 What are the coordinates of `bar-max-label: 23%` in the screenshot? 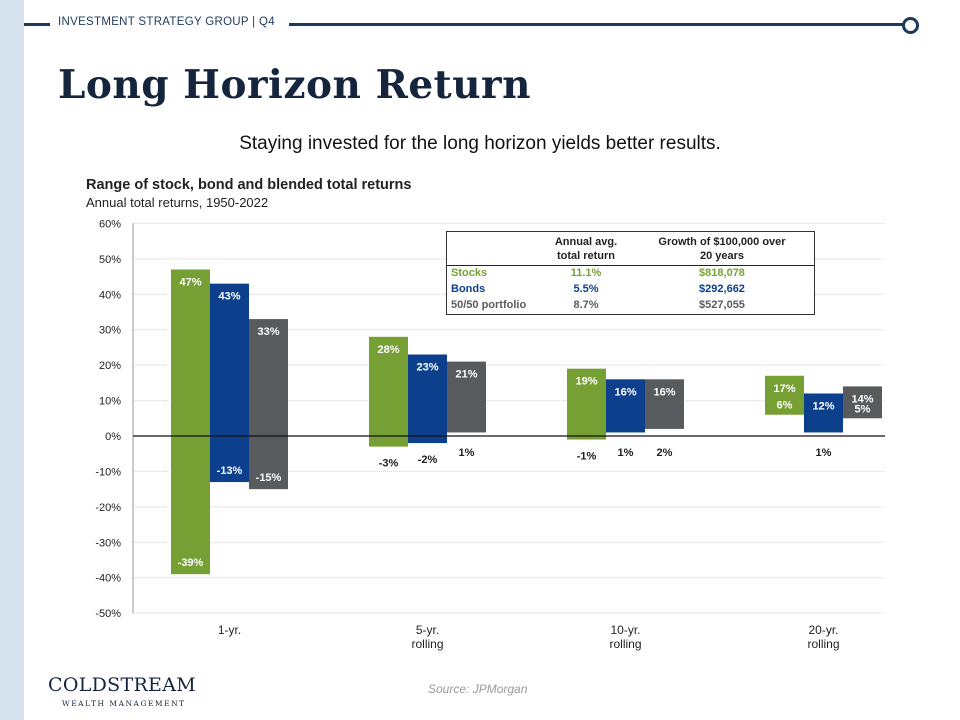 It's located at (427, 368).